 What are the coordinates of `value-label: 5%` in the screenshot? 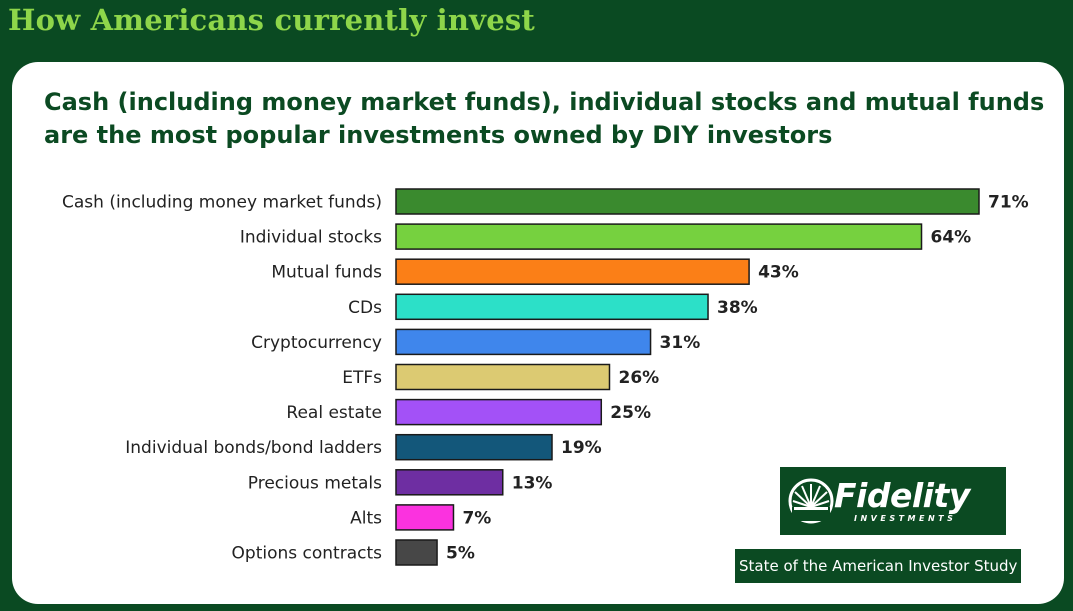 It's located at (460, 554).